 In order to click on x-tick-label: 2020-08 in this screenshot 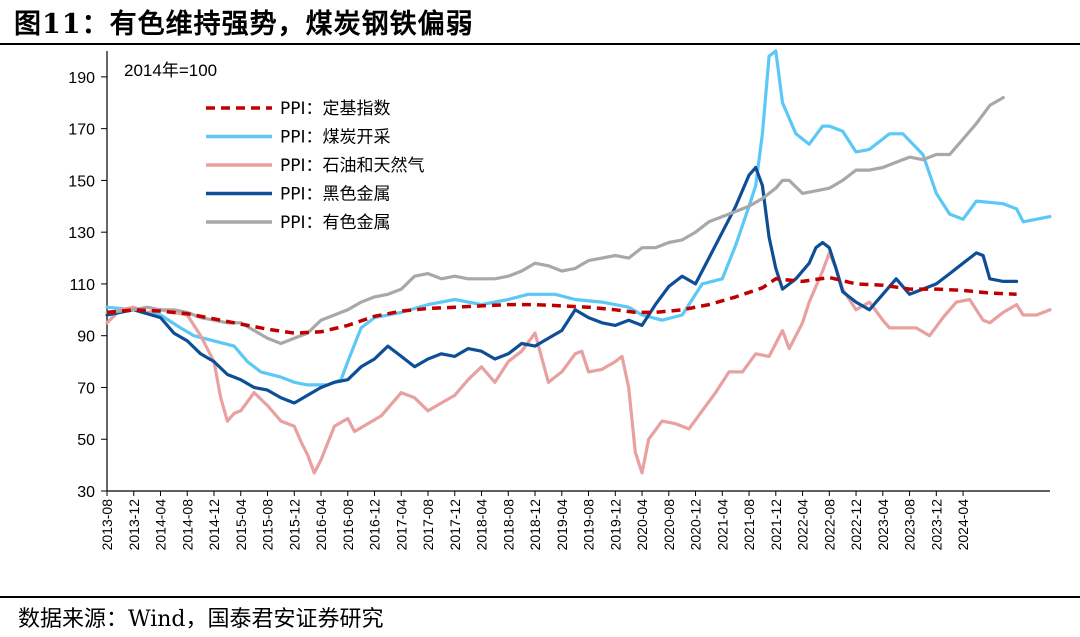, I will do `click(669, 525)`.